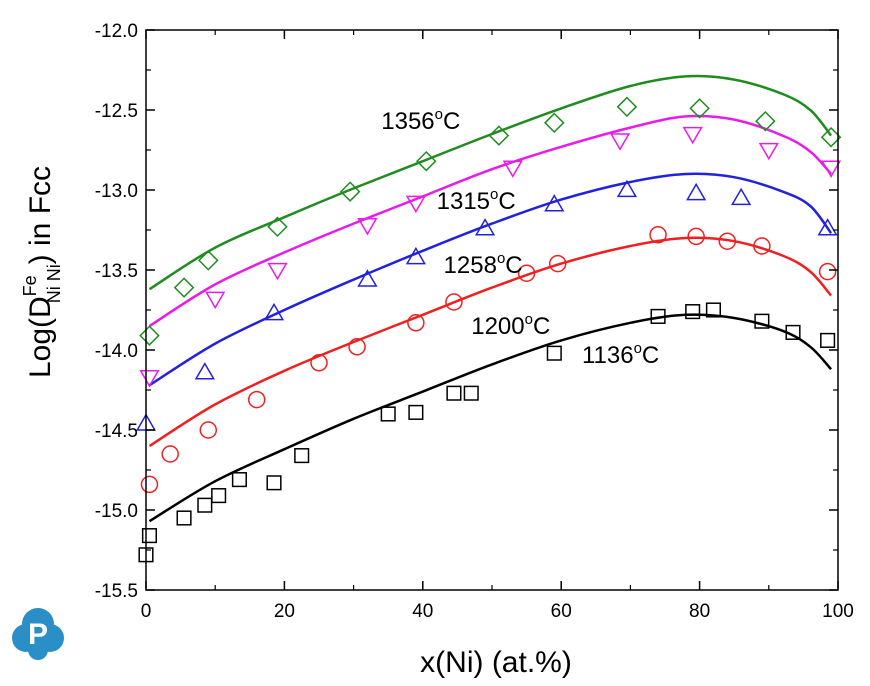 The height and width of the screenshot is (686, 870). I want to click on temperature-value: 1200, so click(497, 326).